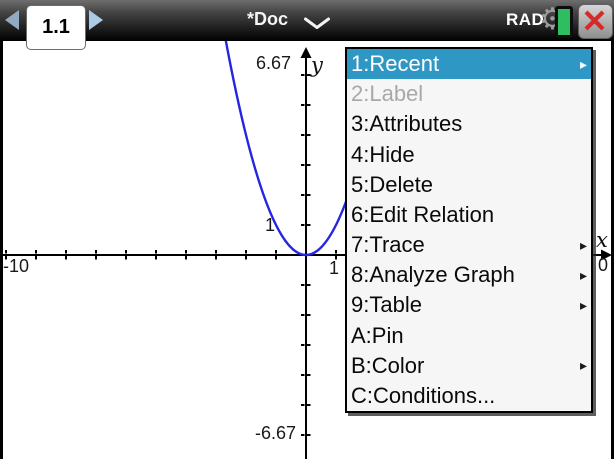 This screenshot has width=614, height=459. Describe the element at coordinates (423, 214) in the screenshot. I see `menu-item-label: 6:Edit Relation` at that location.